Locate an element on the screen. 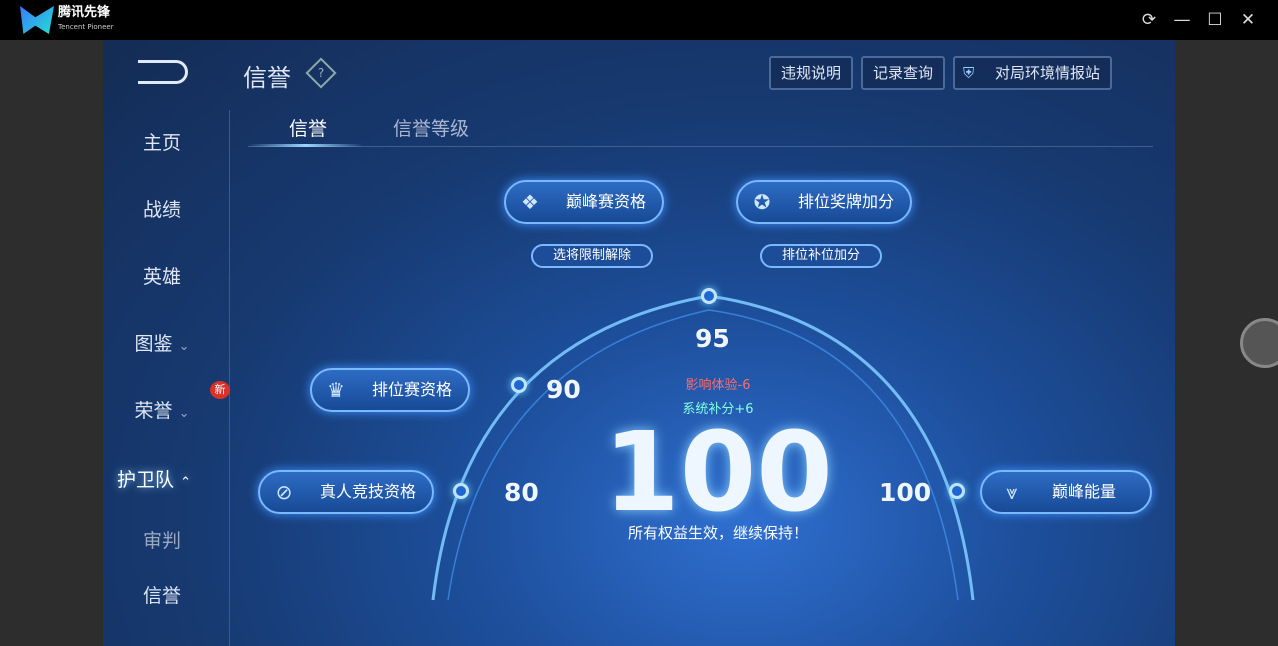  nav-handbook: 图鉴 ⌄ is located at coordinates (162, 344).